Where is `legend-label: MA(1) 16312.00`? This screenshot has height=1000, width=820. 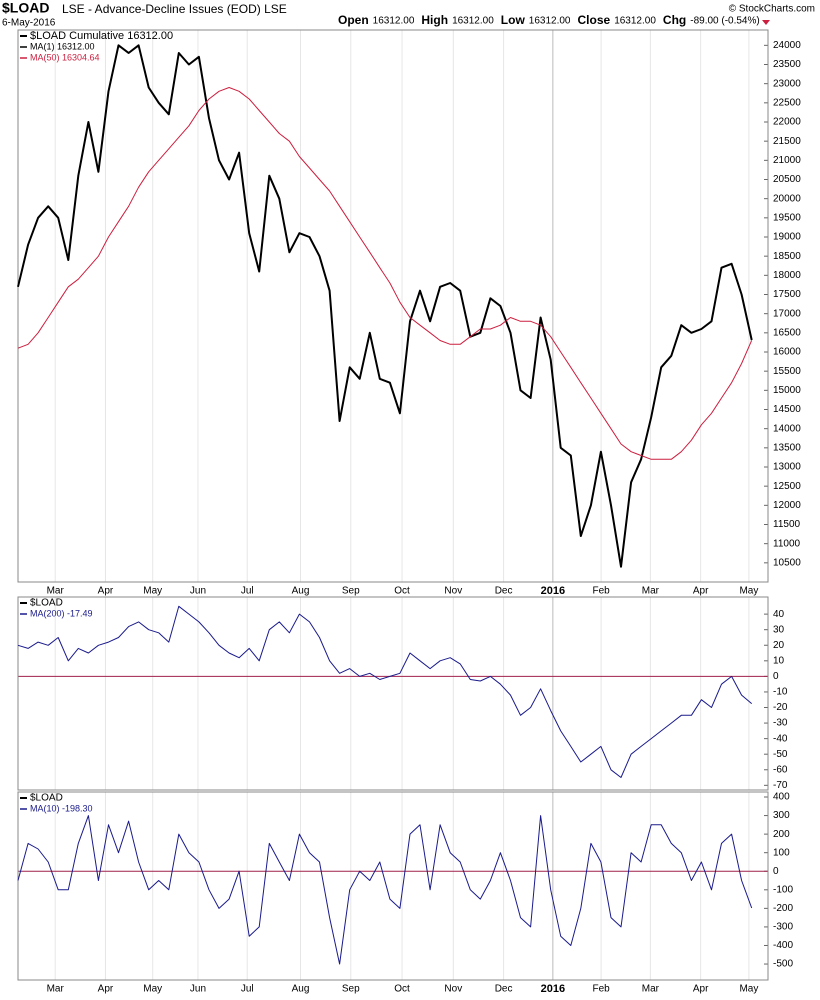 legend-label: MA(1) 16312.00 is located at coordinates (62, 46).